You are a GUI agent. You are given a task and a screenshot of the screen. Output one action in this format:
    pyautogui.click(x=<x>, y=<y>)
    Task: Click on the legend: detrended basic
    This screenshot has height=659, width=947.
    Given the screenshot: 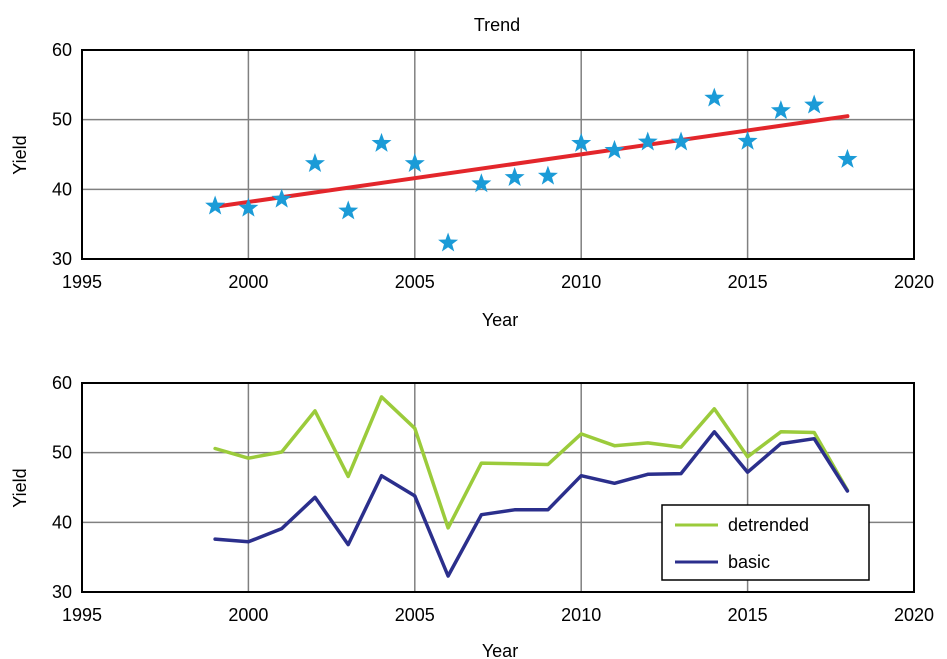 What is the action you would take?
    pyautogui.click(x=765, y=542)
    